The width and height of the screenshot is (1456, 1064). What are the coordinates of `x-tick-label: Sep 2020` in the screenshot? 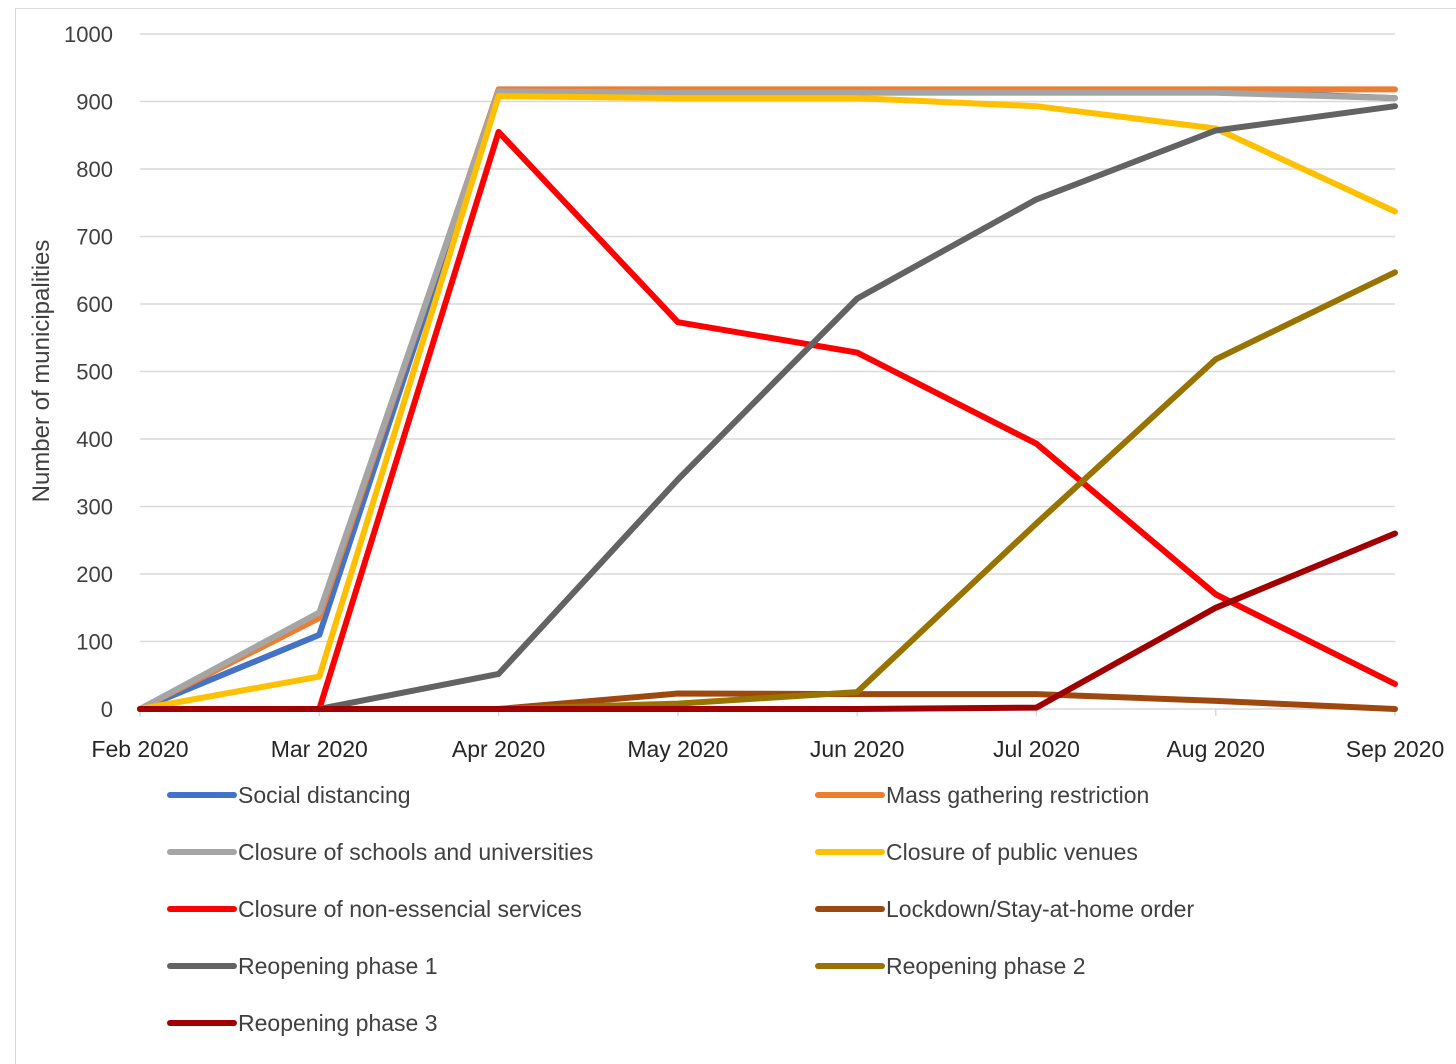 It's located at (1395, 749).